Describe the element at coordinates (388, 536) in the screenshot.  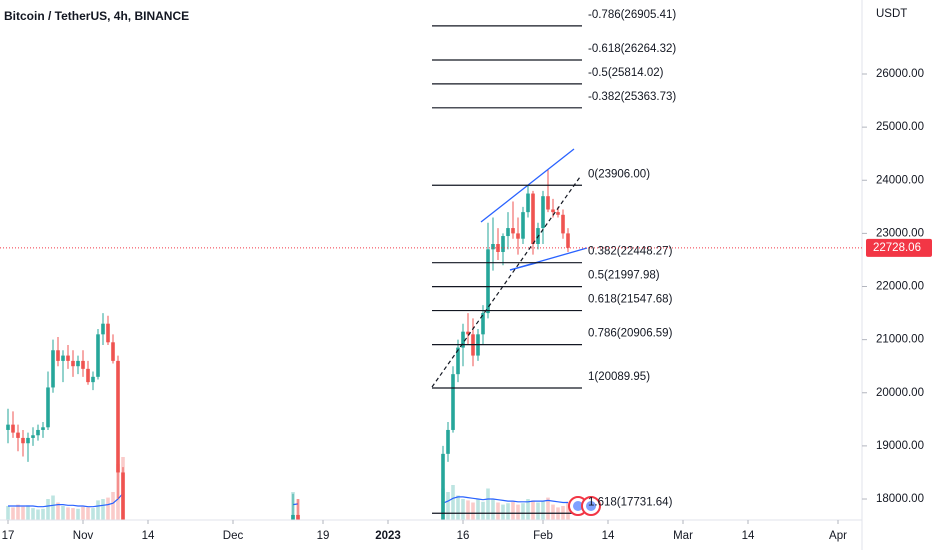
I see `x-tick-label: 2023` at that location.